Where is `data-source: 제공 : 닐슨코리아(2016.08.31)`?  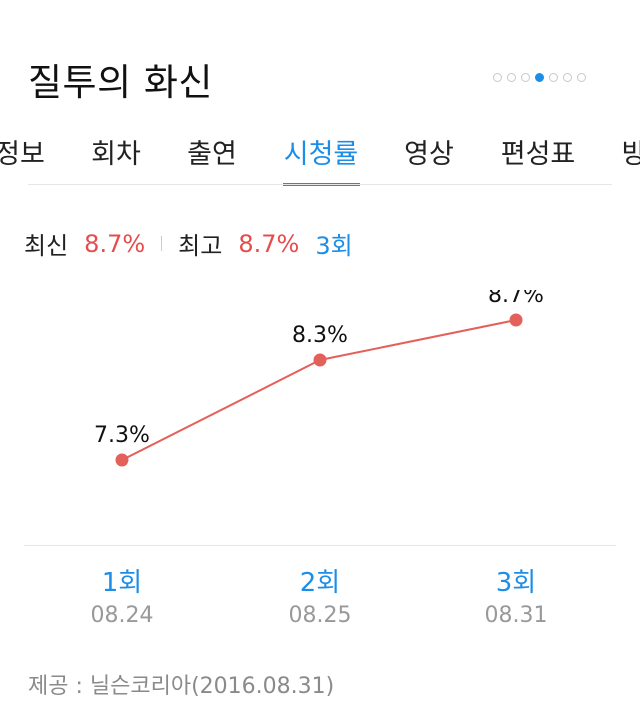
data-source: 제공 : 닐슨코리아(2016.08.31) is located at coordinates (181, 686).